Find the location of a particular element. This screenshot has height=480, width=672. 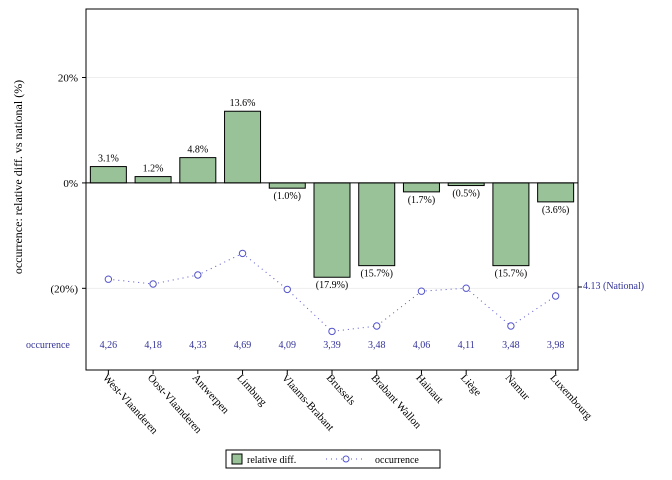

category-label: Brussels is located at coordinates (341, 390).